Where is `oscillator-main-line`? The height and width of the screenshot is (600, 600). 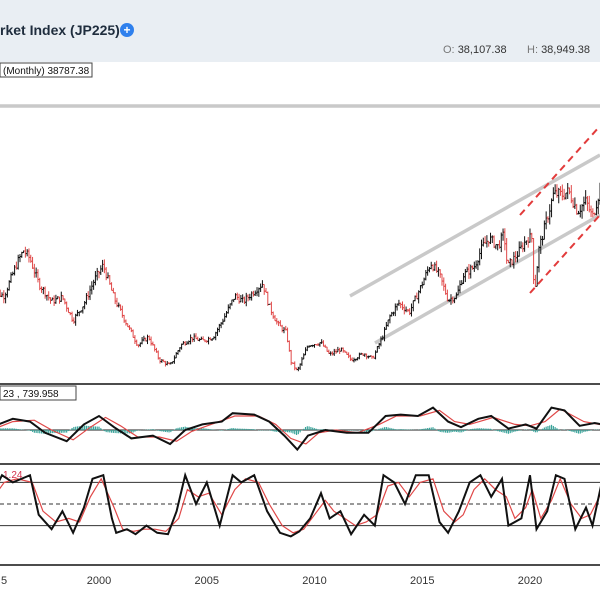 oscillator-main-line is located at coordinates (300, 429).